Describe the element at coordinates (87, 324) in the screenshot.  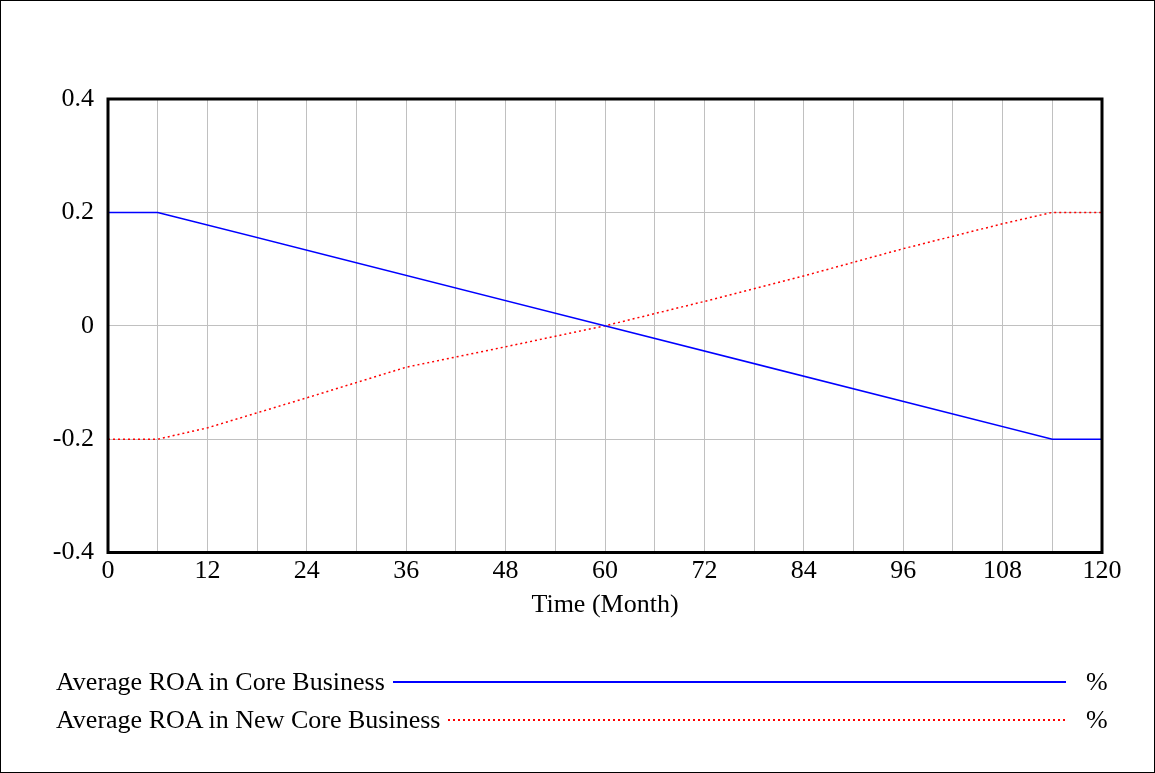
I see `y-tick-label: 0` at that location.